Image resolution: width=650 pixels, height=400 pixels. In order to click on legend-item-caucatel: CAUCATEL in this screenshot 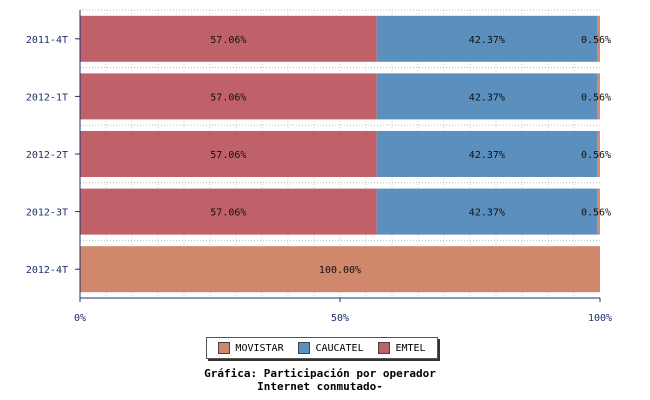, I will do `click(331, 348)`.